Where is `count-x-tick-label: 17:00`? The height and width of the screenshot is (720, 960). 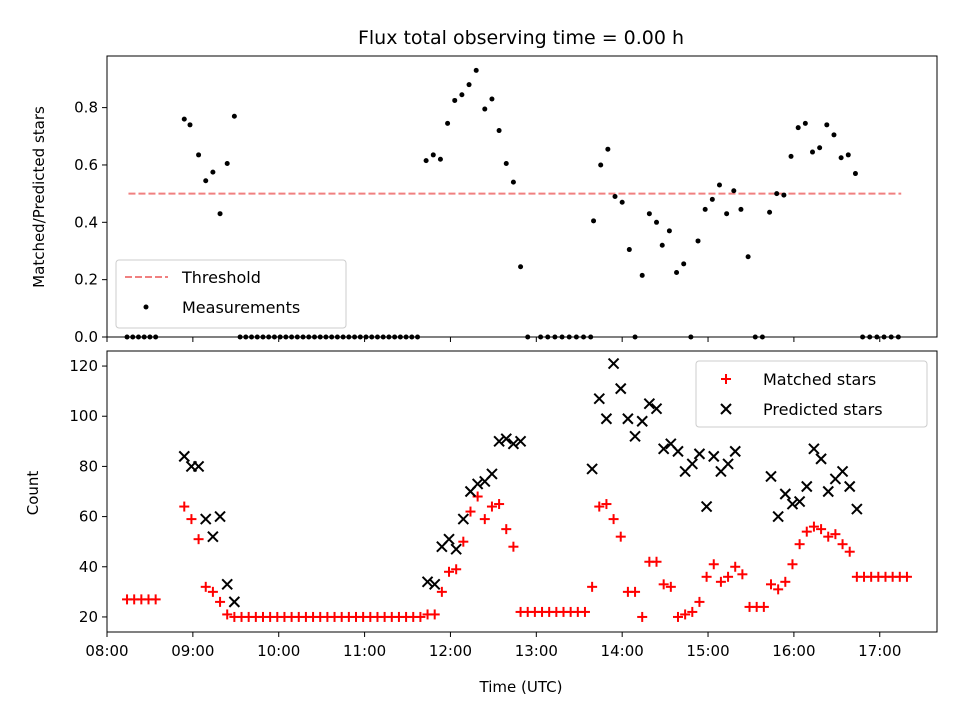 count-x-tick-label: 17:00 is located at coordinates (879, 651).